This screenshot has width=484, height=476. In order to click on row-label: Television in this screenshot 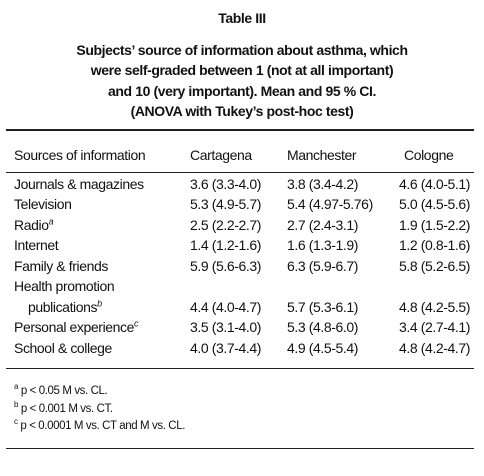, I will do `click(43, 204)`.